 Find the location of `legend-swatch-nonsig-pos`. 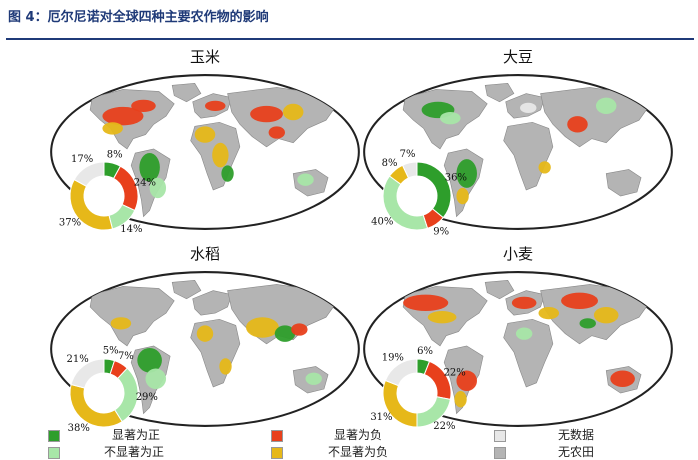

legend-swatch-nonsig-pos is located at coordinates (54, 453).